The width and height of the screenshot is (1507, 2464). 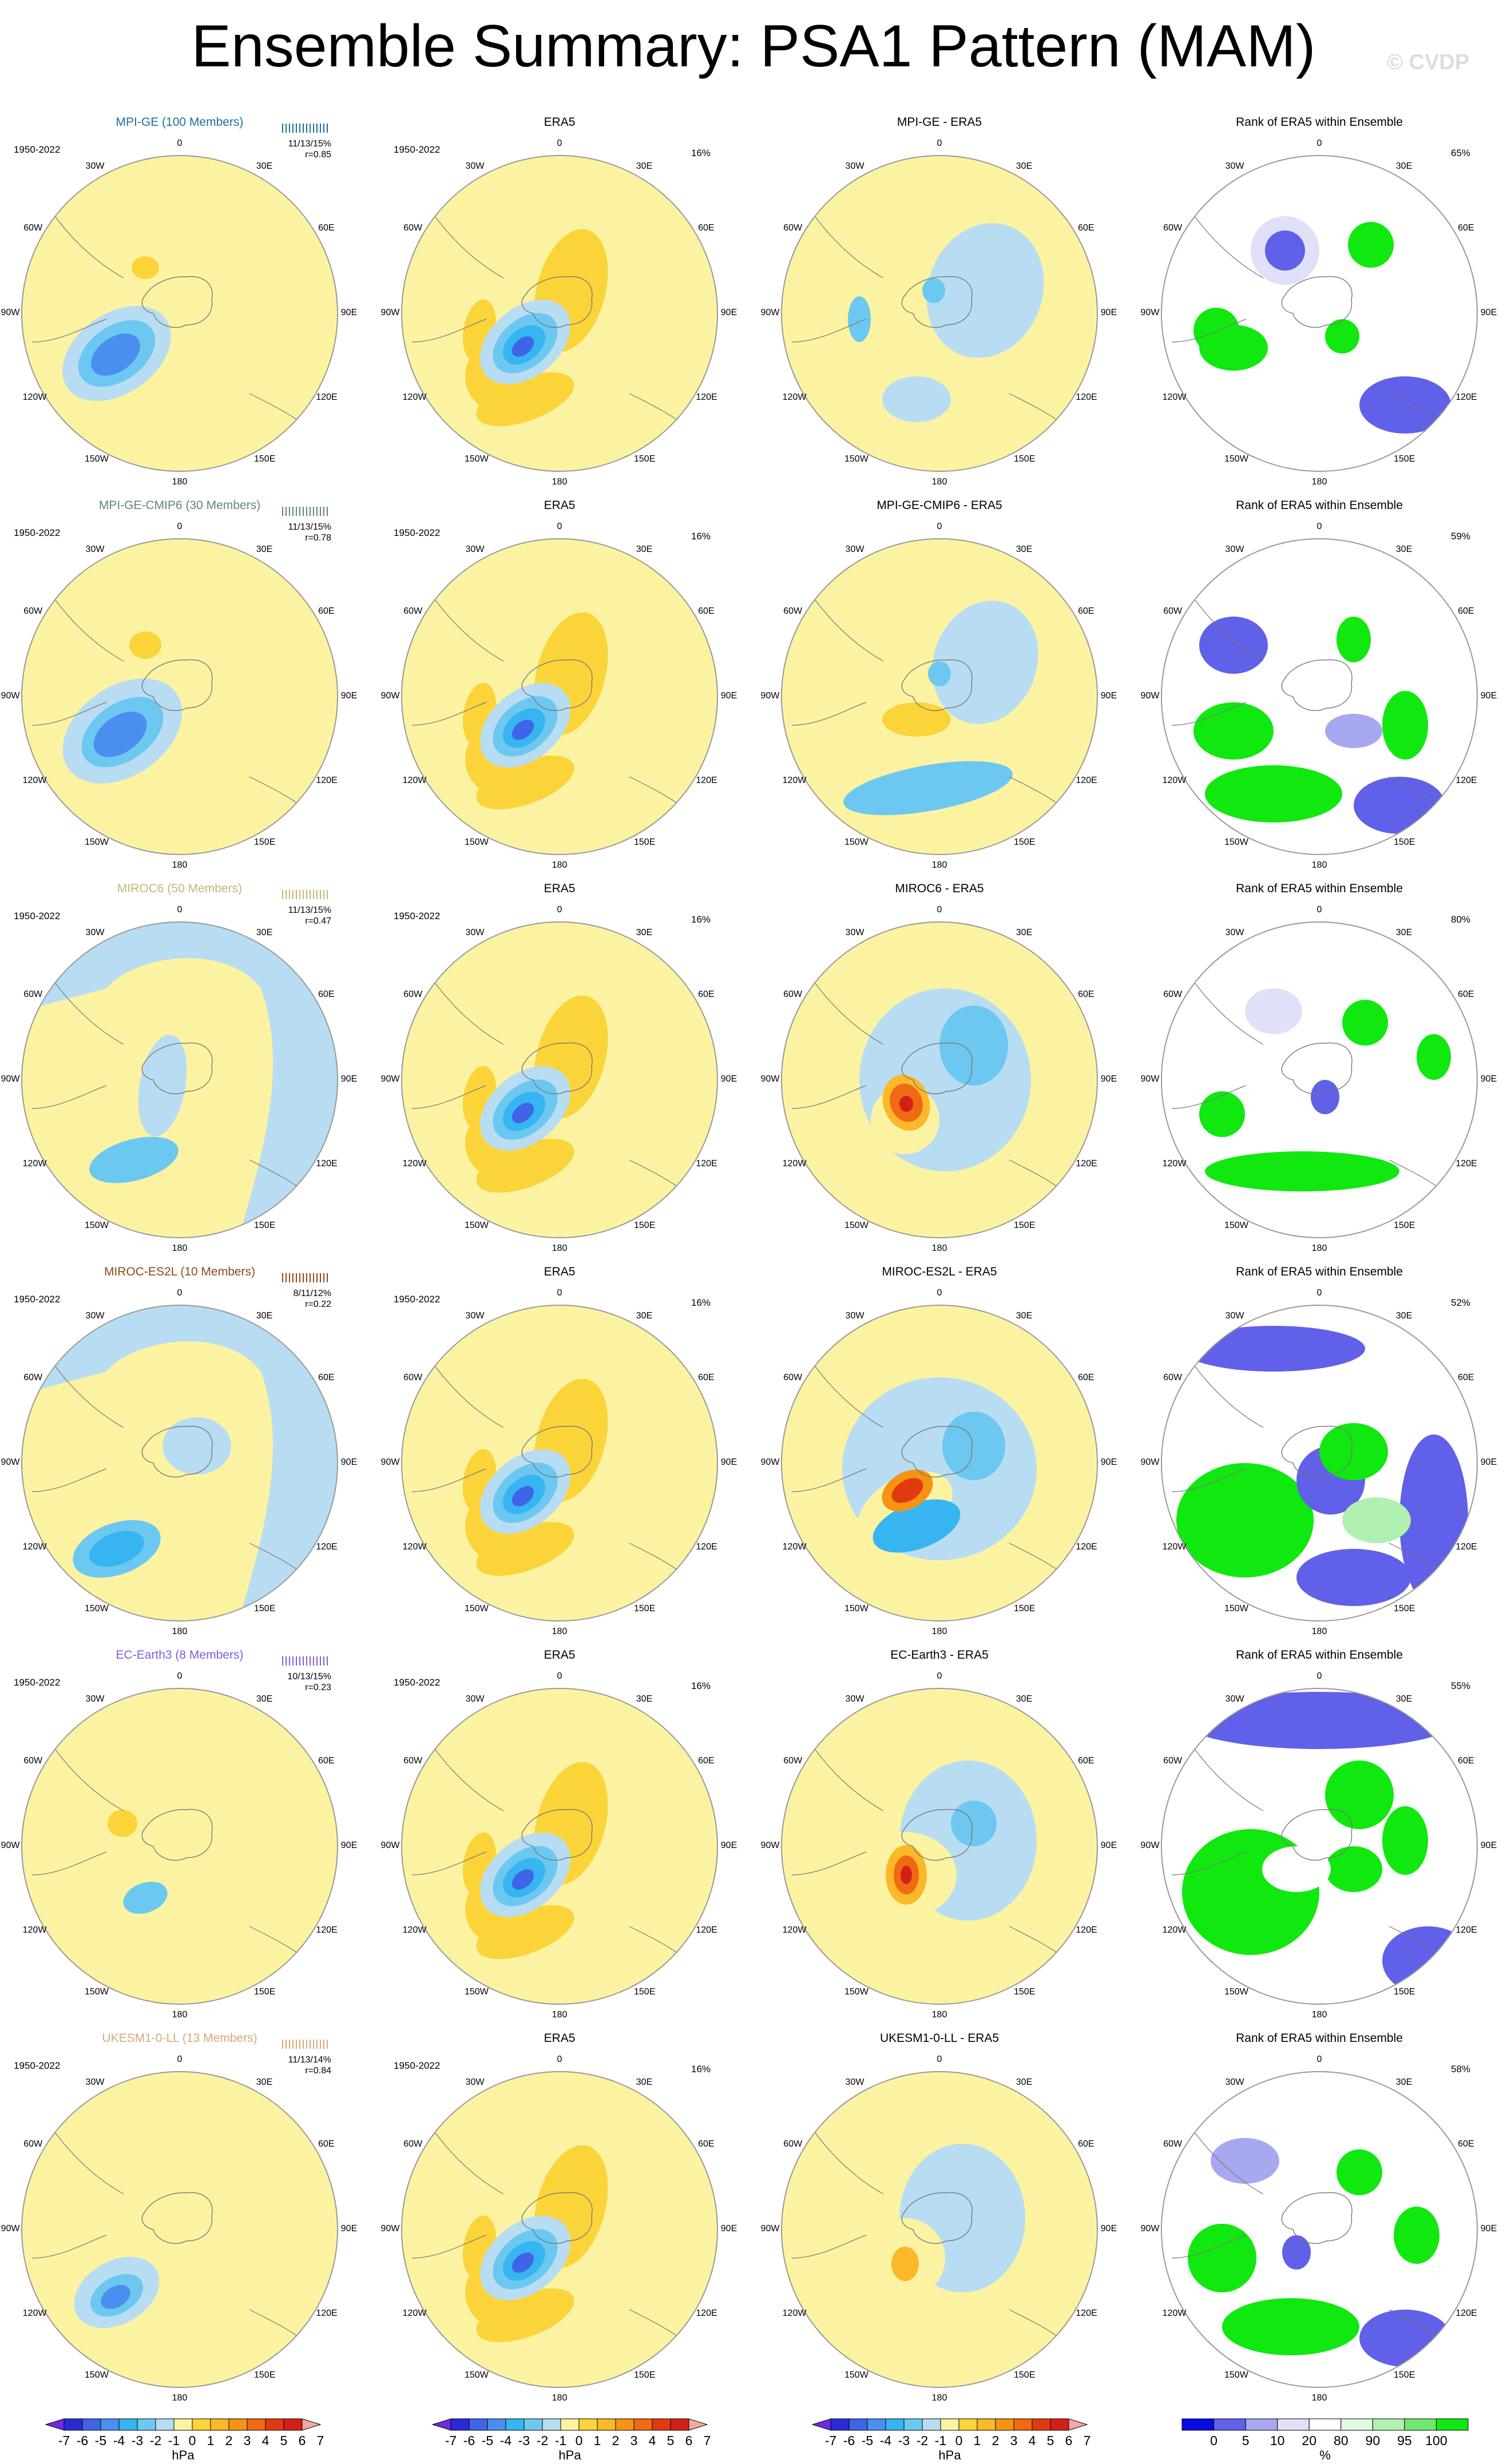 What do you see at coordinates (288, 2065) in the screenshot?
I see `pattern-stats: 11/13/14% r=0.84` at bounding box center [288, 2065].